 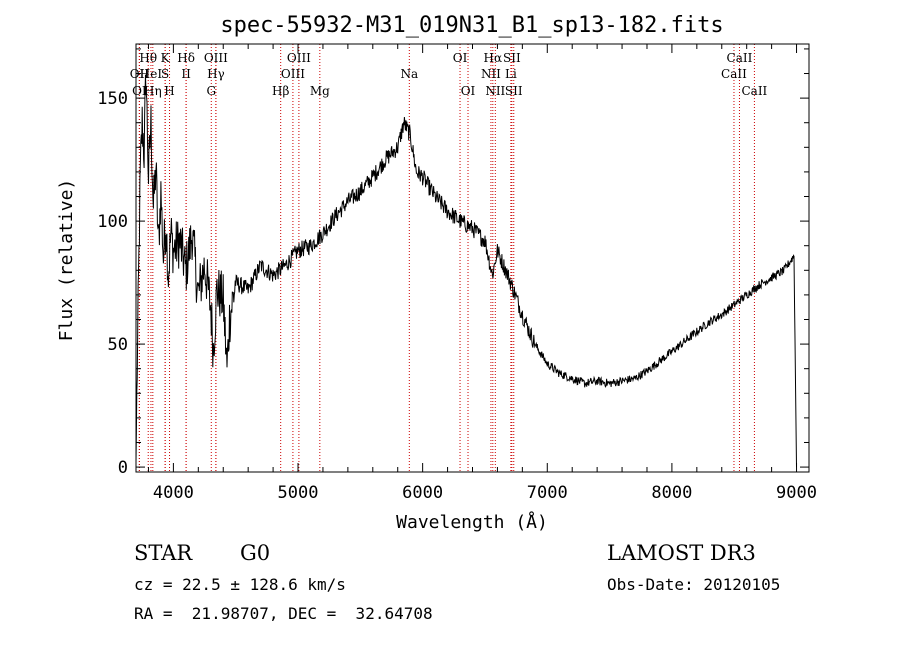 What do you see at coordinates (472, 522) in the screenshot?
I see `x-axis-label: Wavelength (Å)` at bounding box center [472, 522].